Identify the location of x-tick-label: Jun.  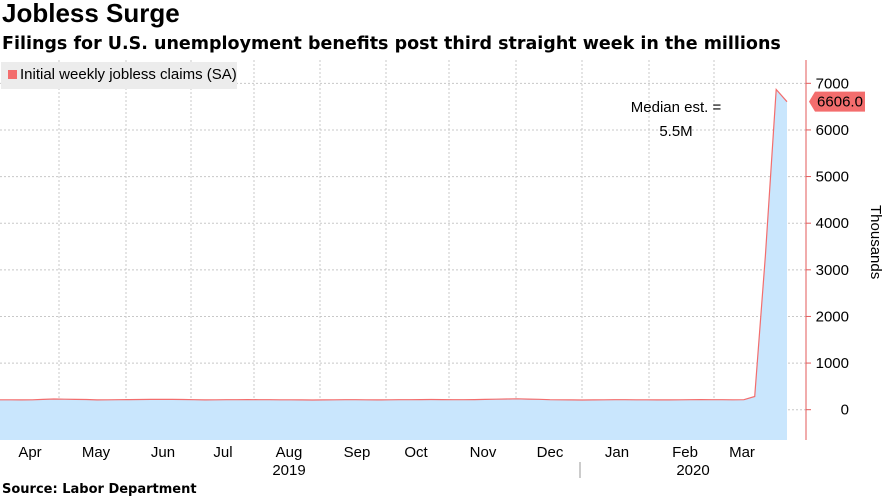
(163, 452).